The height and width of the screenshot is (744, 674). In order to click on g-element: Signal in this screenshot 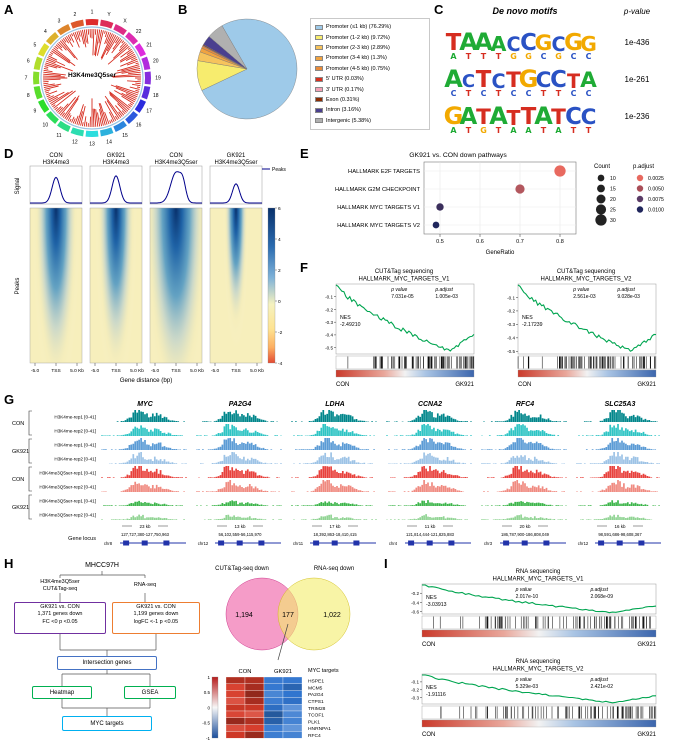, I will do `click(18, 186)`.